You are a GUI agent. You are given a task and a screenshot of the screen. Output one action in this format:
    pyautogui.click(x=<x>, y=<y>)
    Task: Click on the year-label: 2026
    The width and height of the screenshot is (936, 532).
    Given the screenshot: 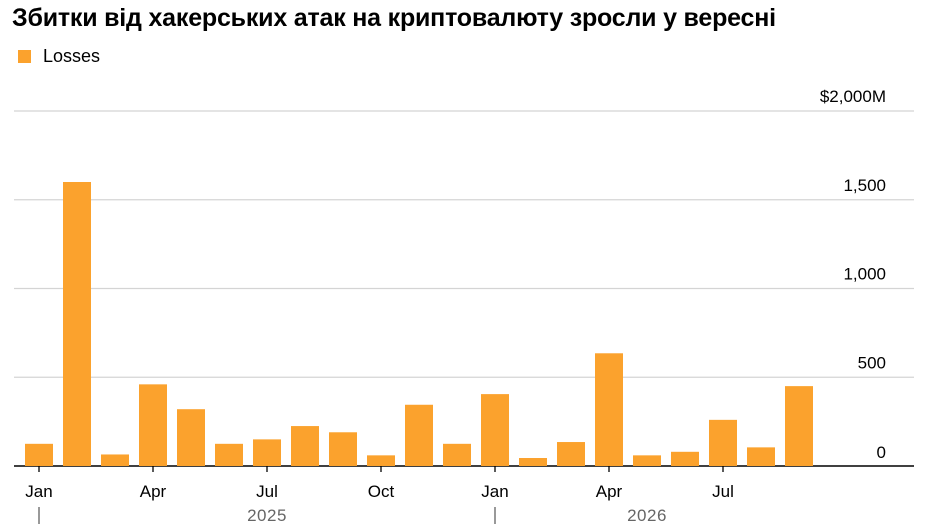 What is the action you would take?
    pyautogui.click(x=647, y=515)
    